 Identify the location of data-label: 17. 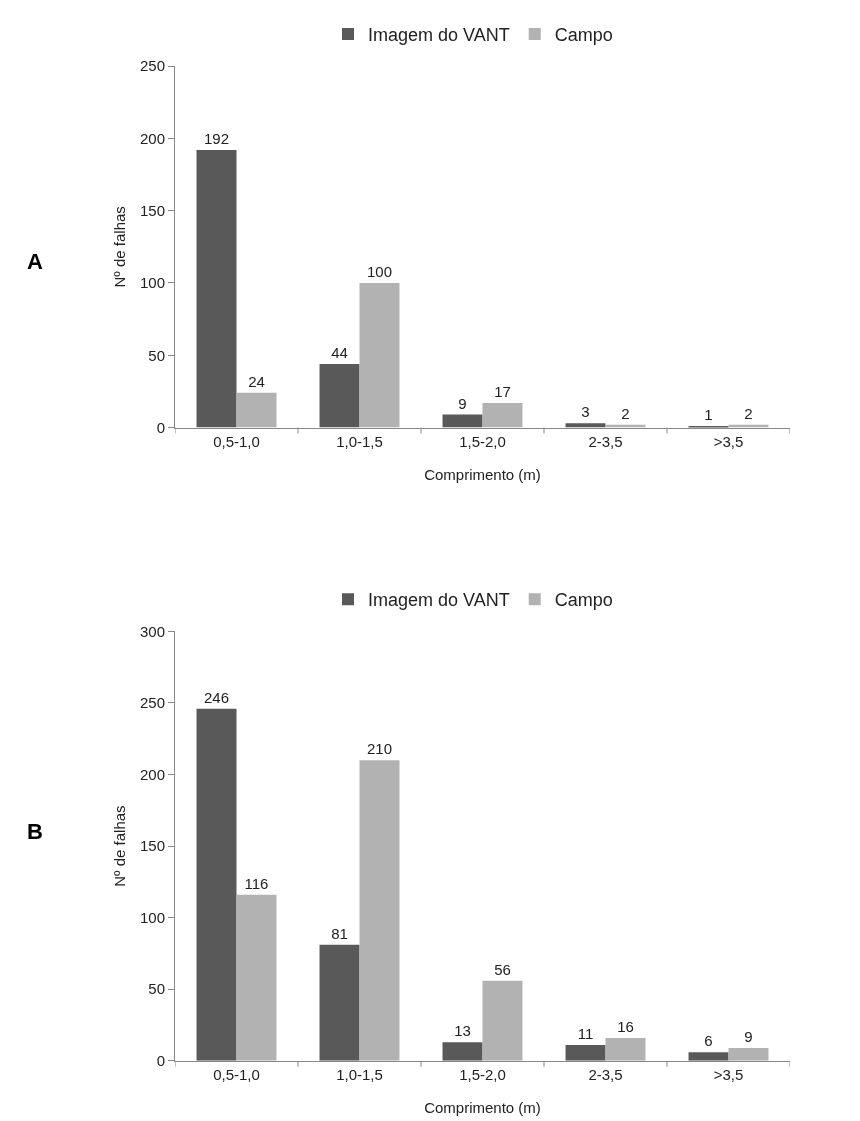
(502, 391).